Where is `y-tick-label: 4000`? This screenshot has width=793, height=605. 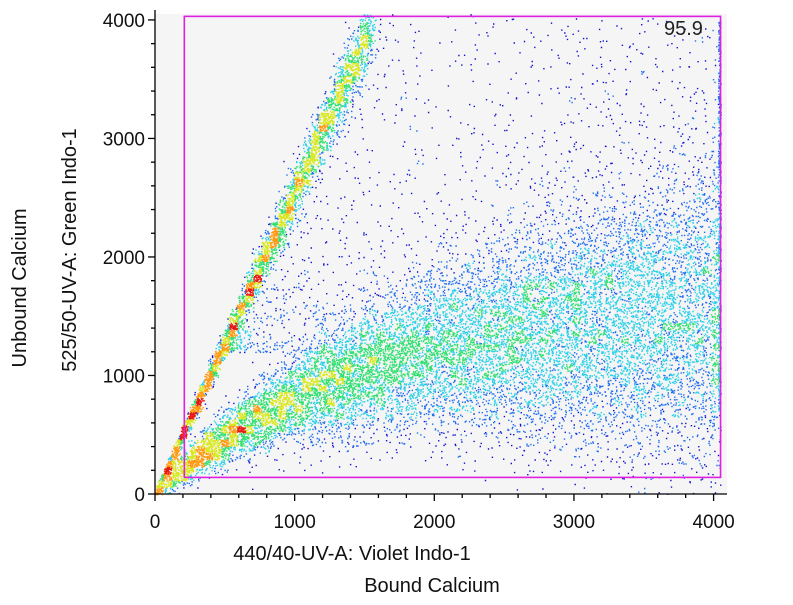
y-tick-label: 4000 is located at coordinates (124, 21).